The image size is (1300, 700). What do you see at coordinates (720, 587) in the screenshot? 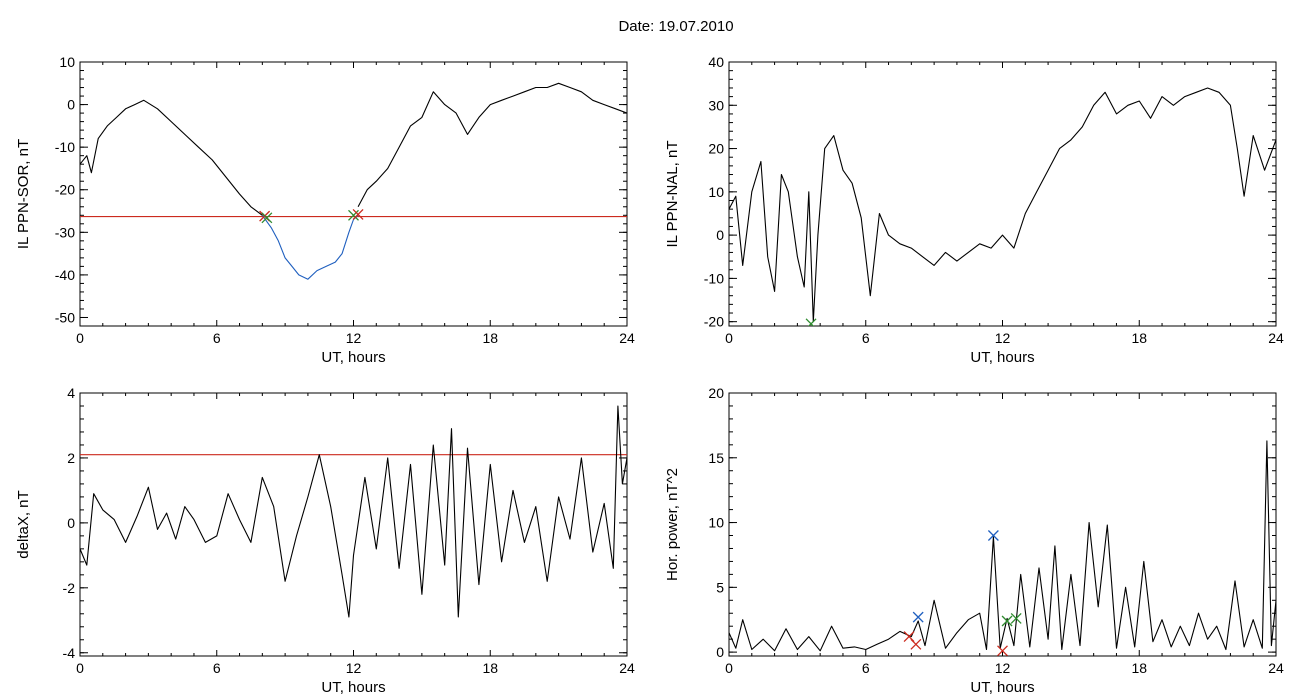
I see `y-tick-label: 5` at bounding box center [720, 587].